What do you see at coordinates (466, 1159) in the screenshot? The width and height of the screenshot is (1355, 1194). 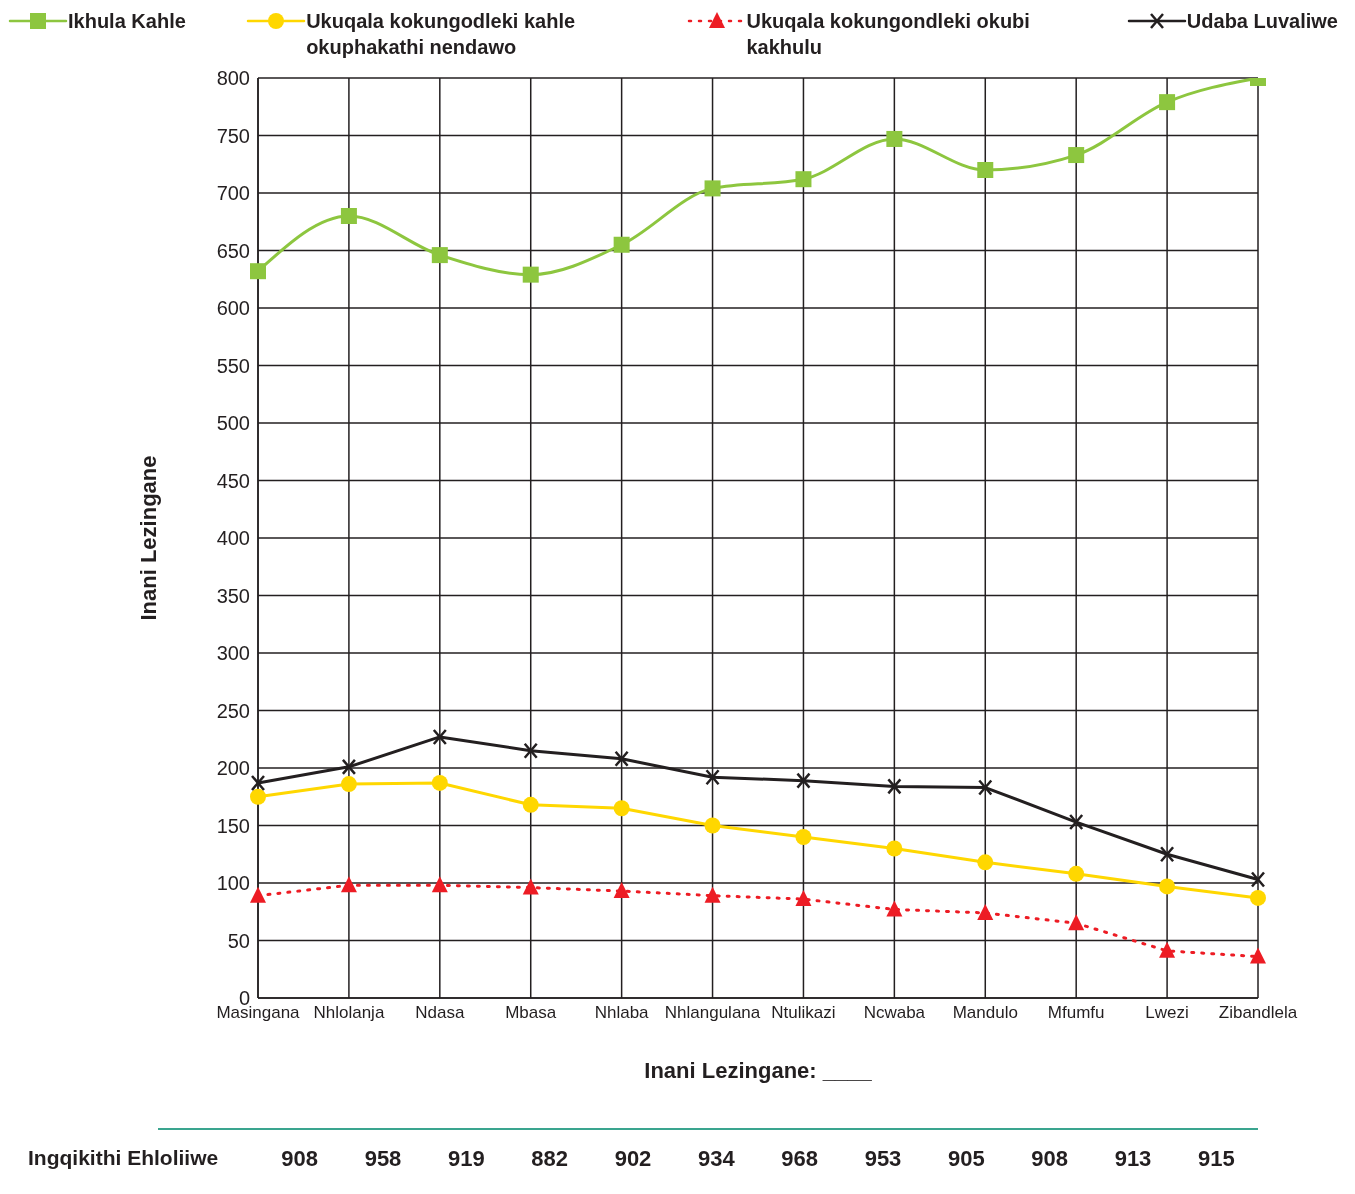 I see `text: 919` at bounding box center [466, 1159].